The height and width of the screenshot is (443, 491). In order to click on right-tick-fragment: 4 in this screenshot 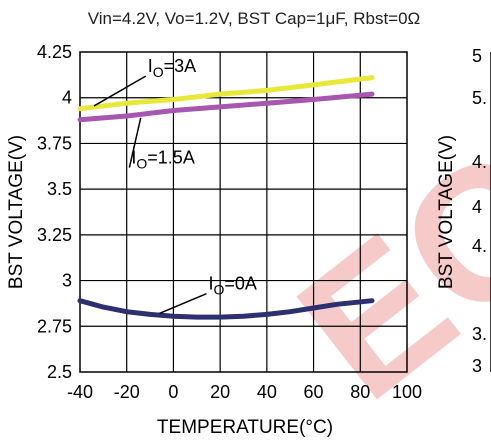, I will do `click(477, 207)`.